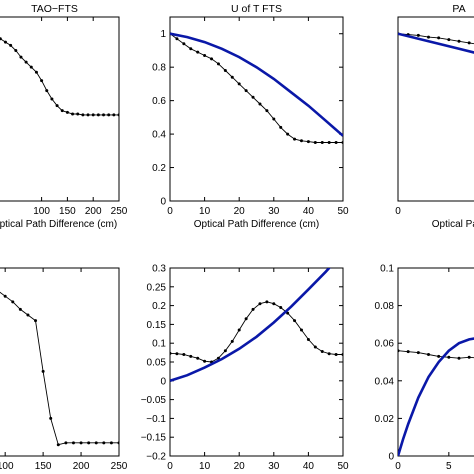 The width and height of the screenshot is (474, 474). Describe the element at coordinates (256, 88) in the screenshot. I see `measured-curve` at that location.